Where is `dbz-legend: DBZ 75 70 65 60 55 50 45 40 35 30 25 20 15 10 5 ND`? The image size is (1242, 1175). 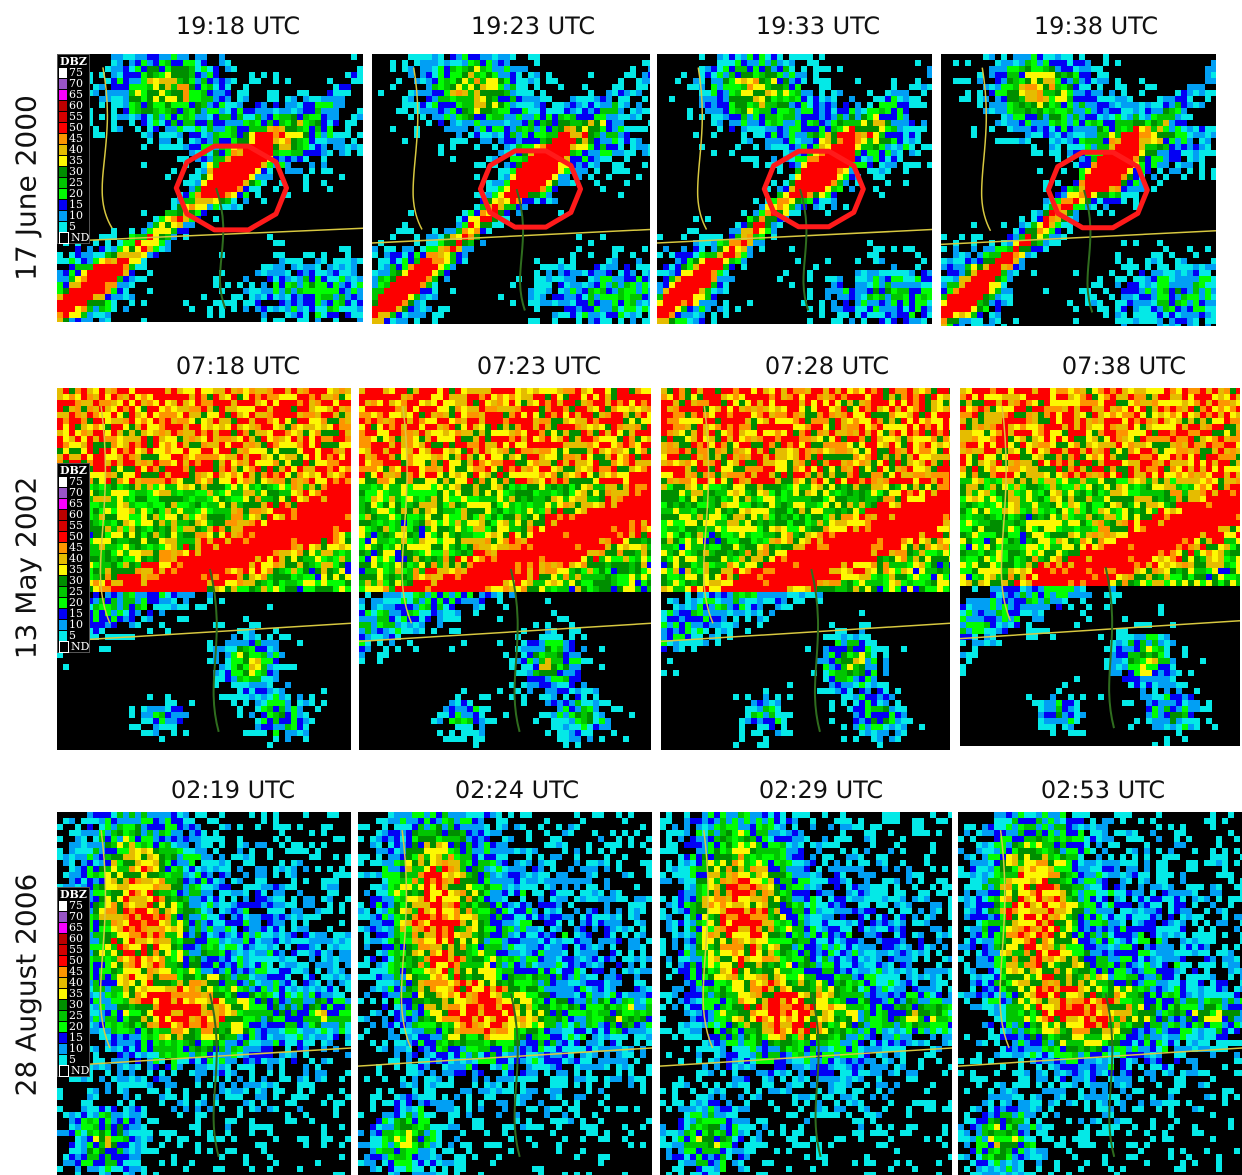
dbz-legend: DBZ 75 70 65 60 55 50 45 40 35 30 25 20 15 10 5 ND is located at coordinates (73, 982).